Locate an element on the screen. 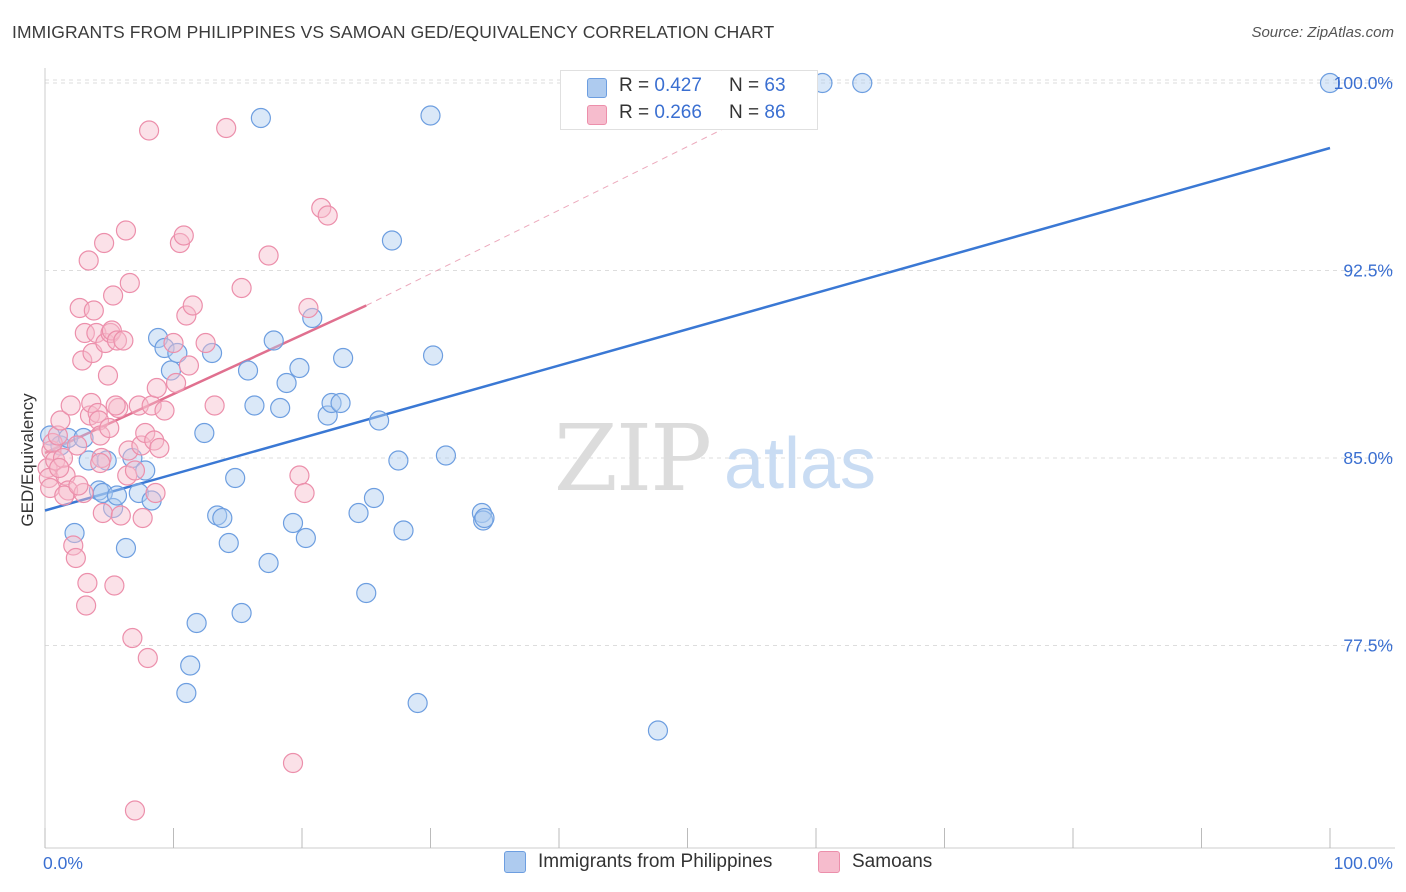 This screenshot has height=892, width=1406. legend-r-value: 0.427 is located at coordinates (678, 85).